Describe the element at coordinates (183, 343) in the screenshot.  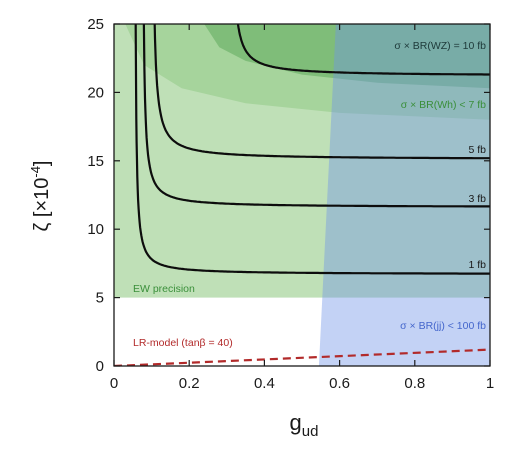
I see `annotation-lr-model: LR-model (tanβ = 40)` at that location.